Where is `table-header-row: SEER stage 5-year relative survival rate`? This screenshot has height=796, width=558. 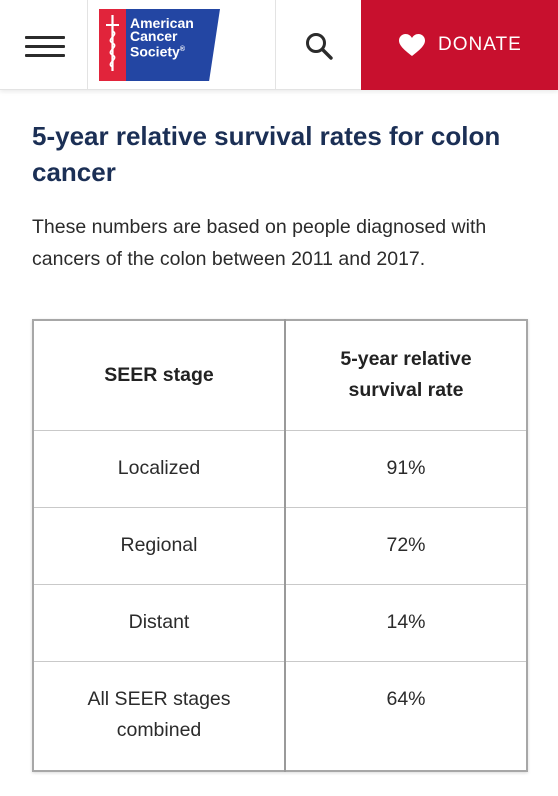 table-header-row: SEER stage 5-year relative survival rate is located at coordinates (280, 375).